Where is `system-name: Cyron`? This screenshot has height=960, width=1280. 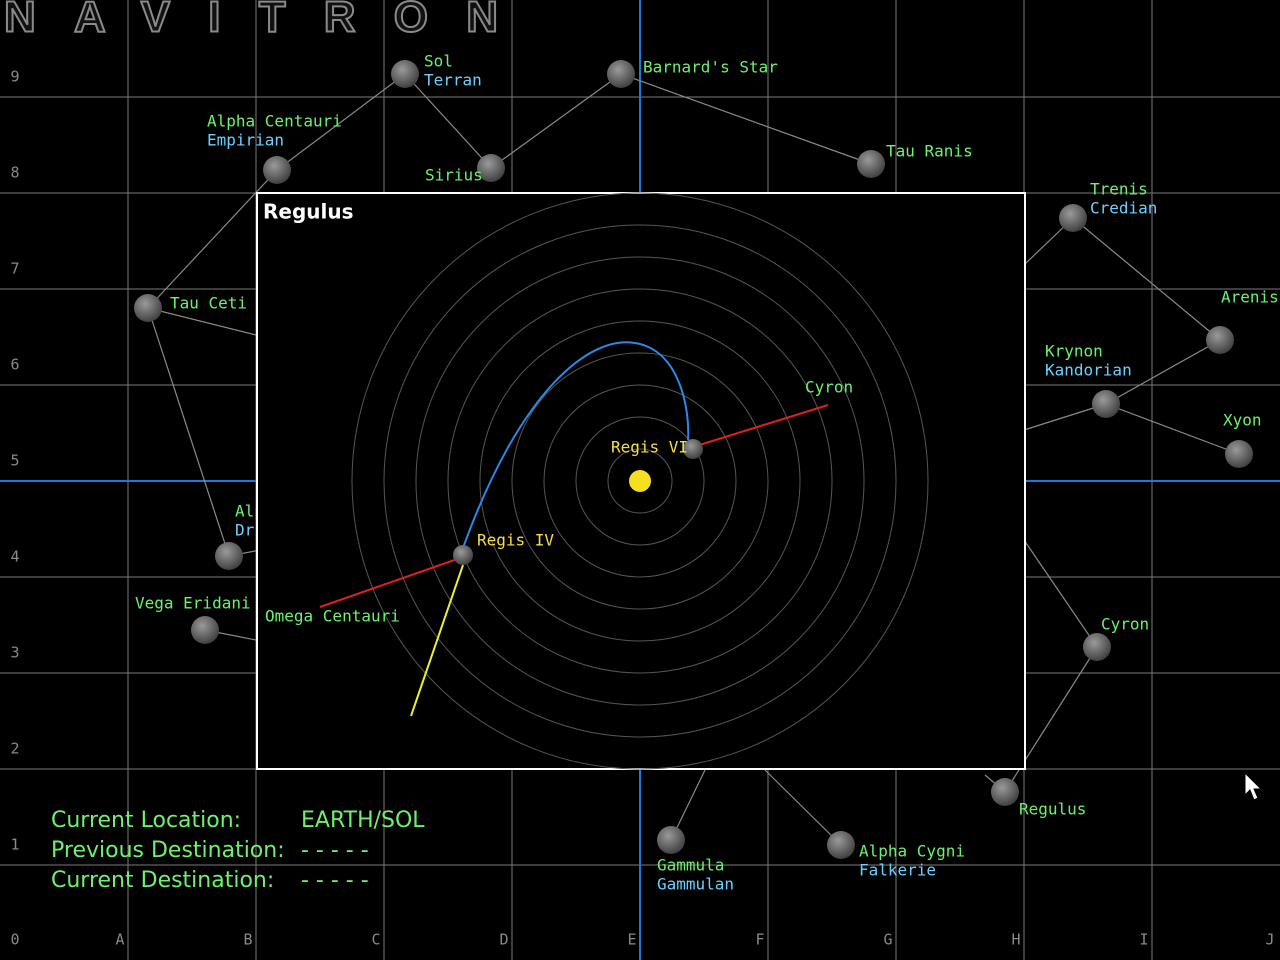
system-name: Cyron is located at coordinates (1125, 624).